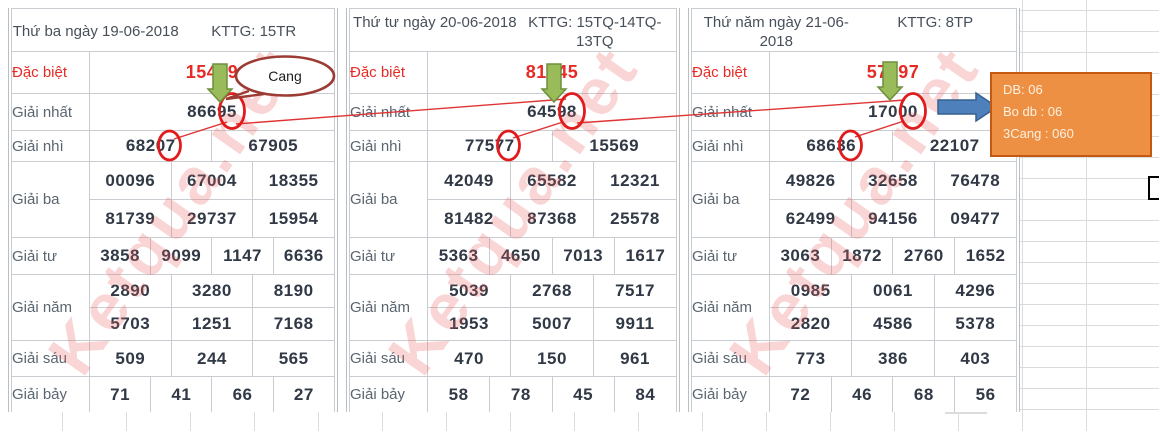  Describe the element at coordinates (120, 256) in the screenshot. I see `prize-number: 3858` at that location.